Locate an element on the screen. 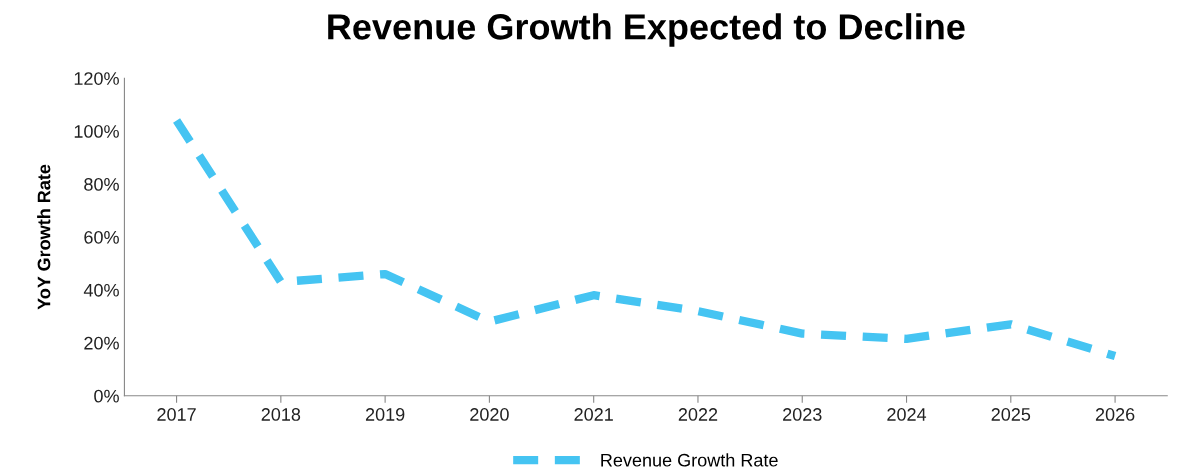  x-tick-label: 2018 is located at coordinates (281, 414).